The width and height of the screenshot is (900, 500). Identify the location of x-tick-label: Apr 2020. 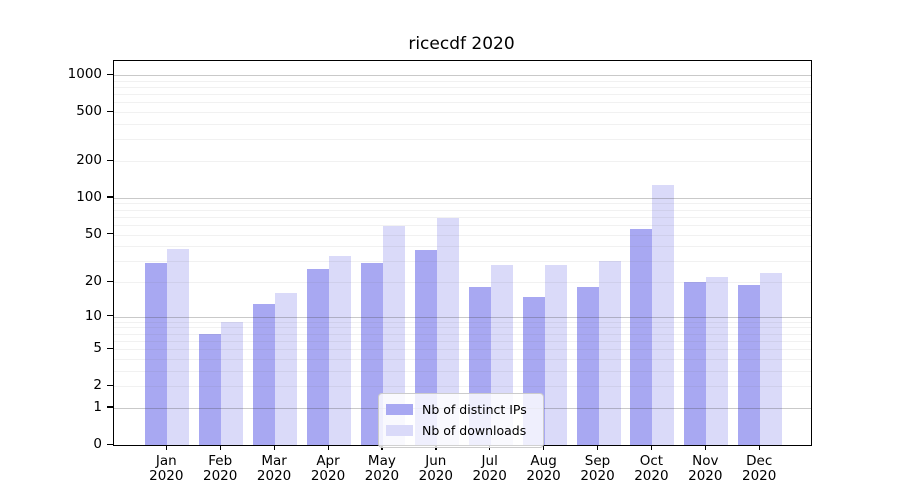
(328, 469).